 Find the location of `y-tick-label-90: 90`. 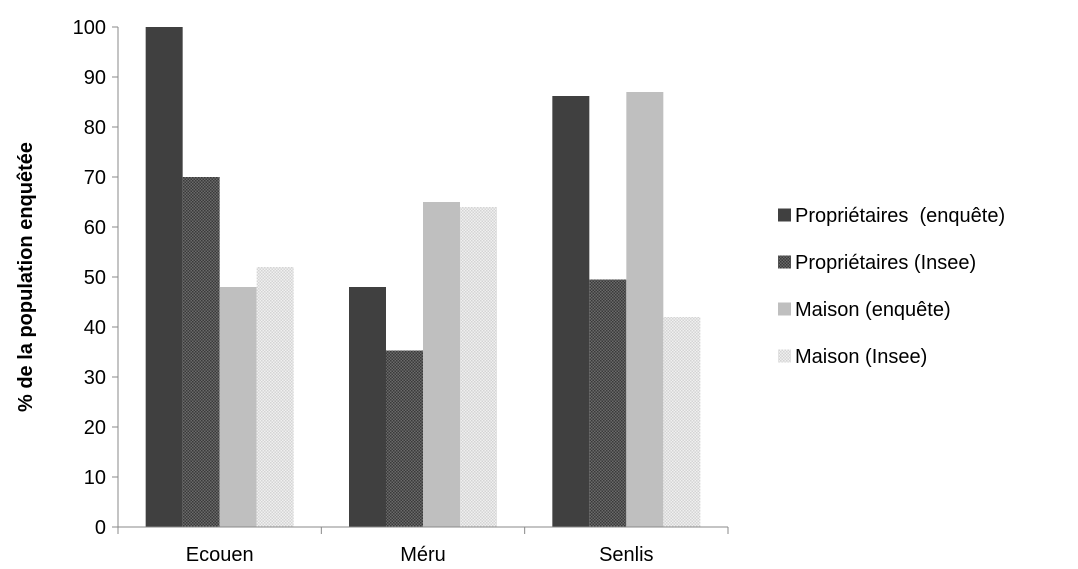

y-tick-label-90: 90 is located at coordinates (95, 78).